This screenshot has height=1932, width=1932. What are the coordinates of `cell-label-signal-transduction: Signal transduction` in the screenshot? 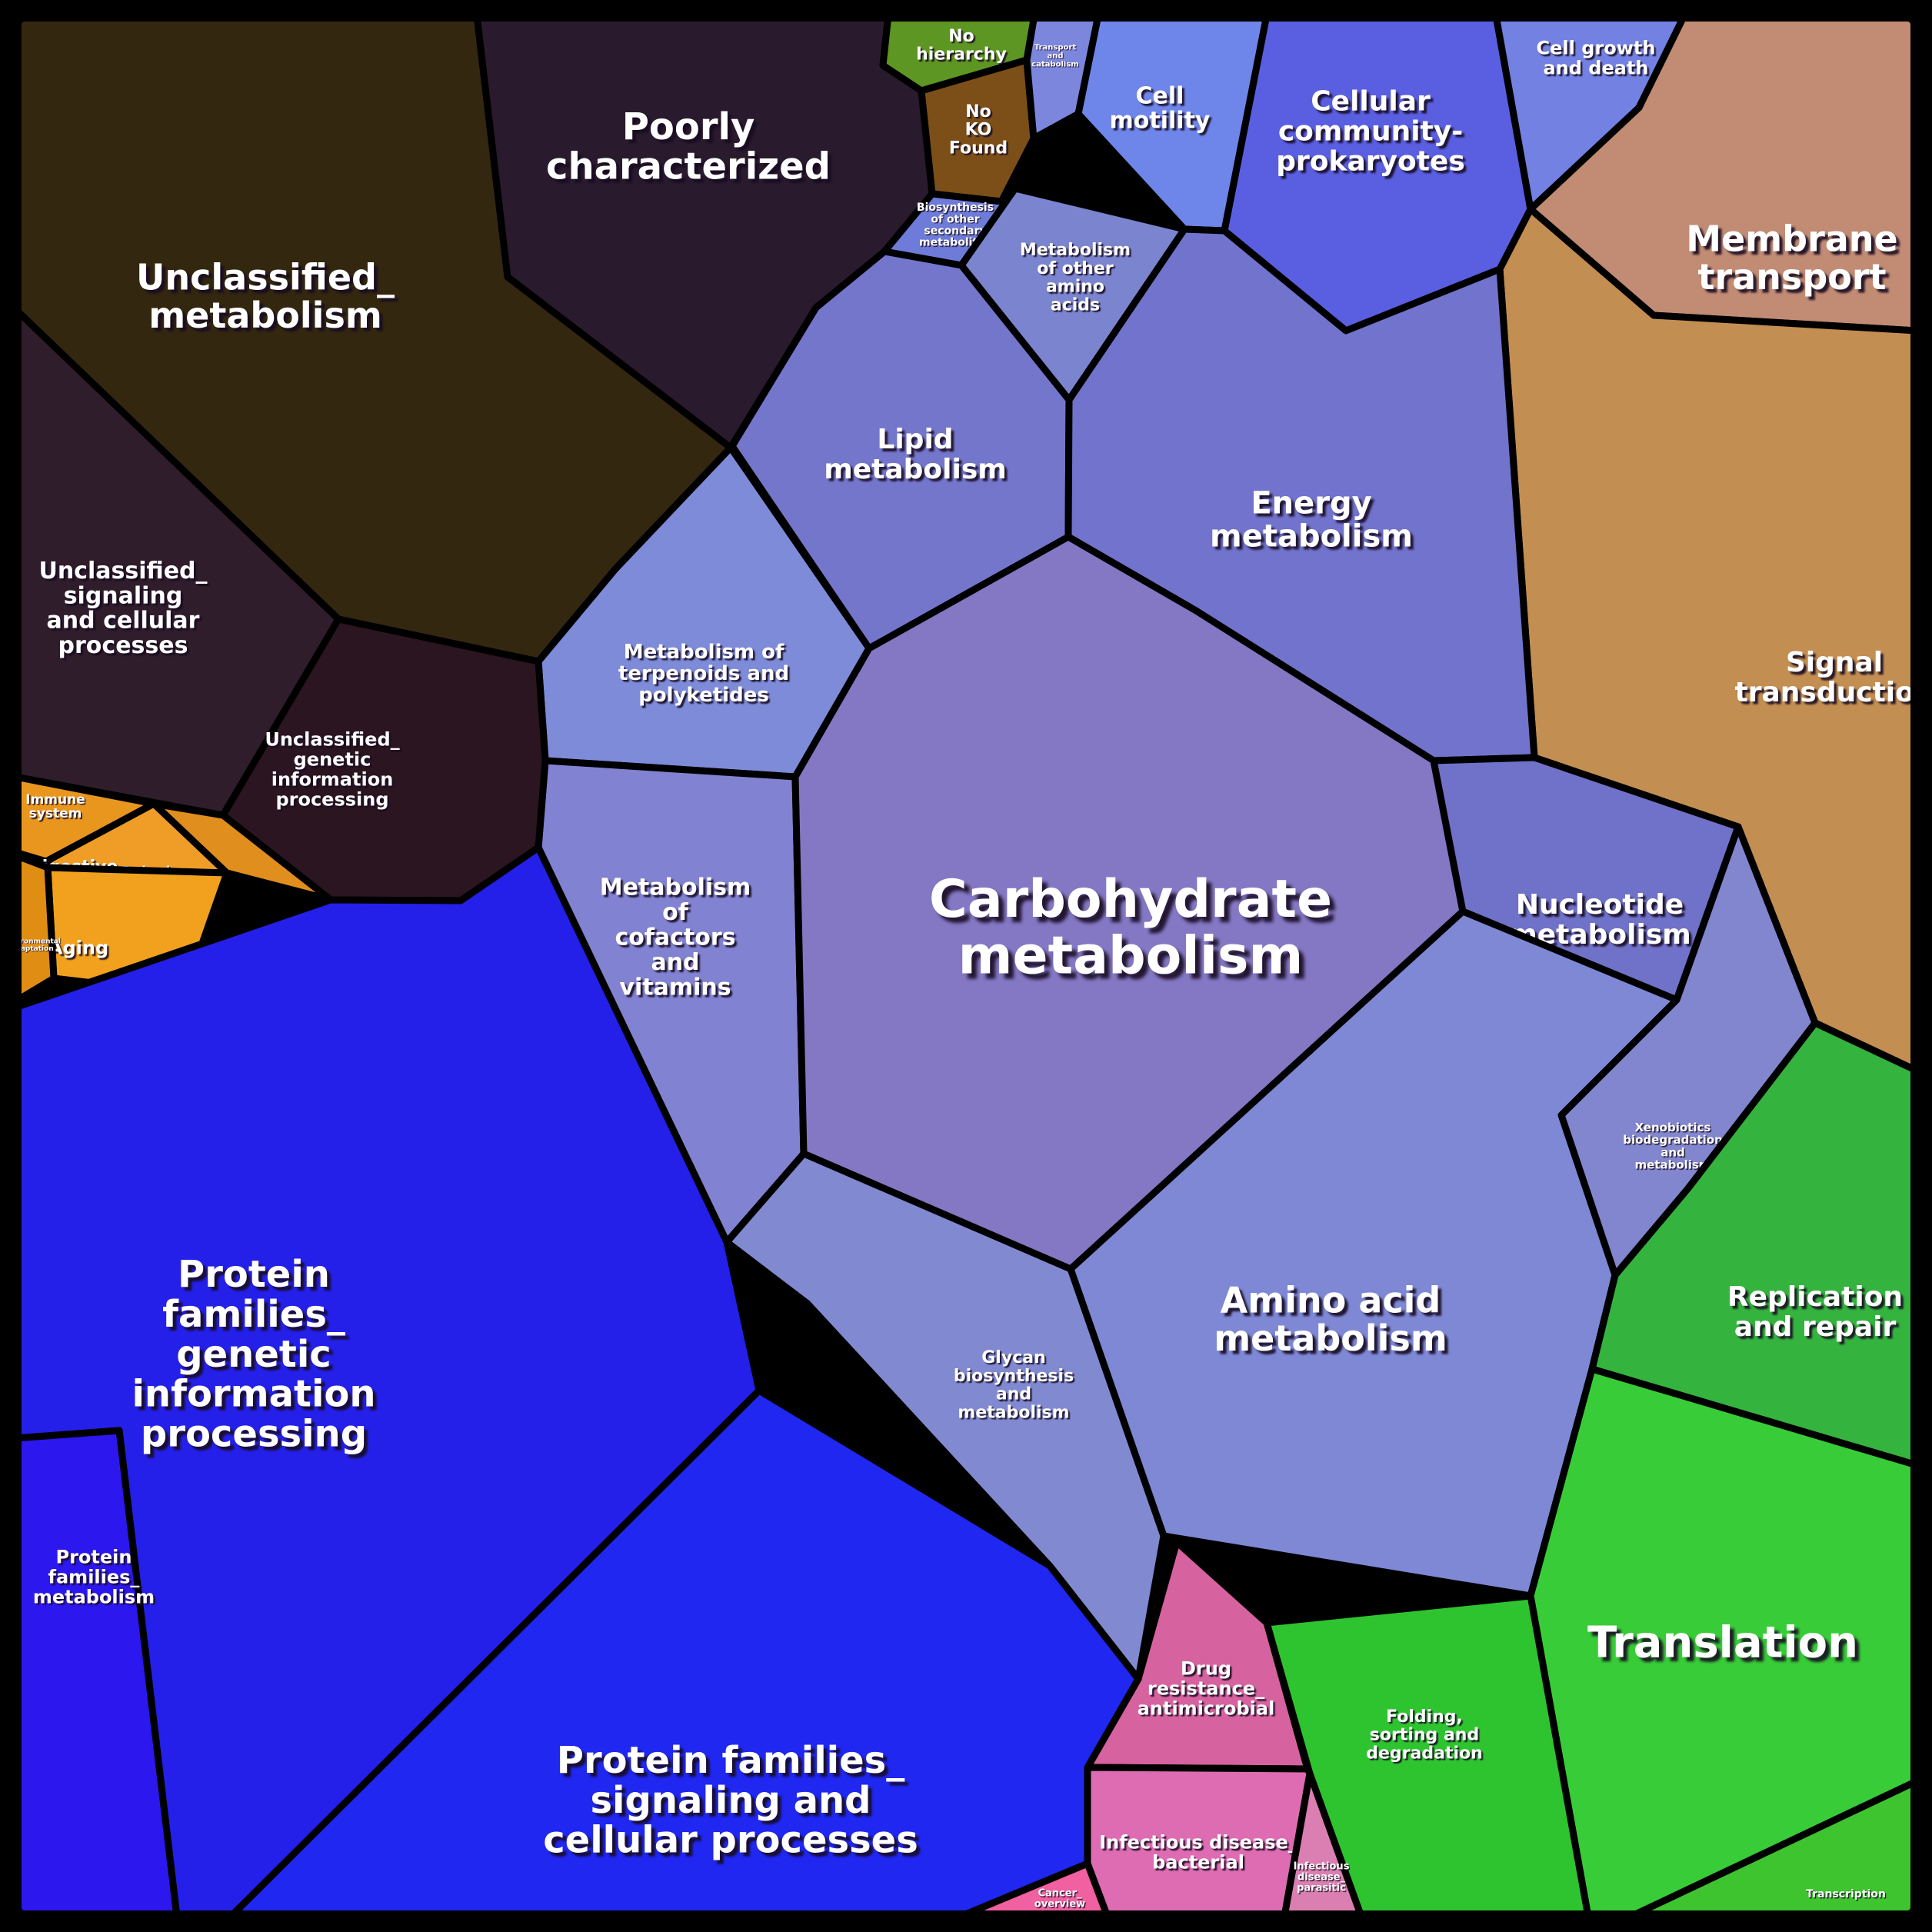 It's located at (1833, 677).